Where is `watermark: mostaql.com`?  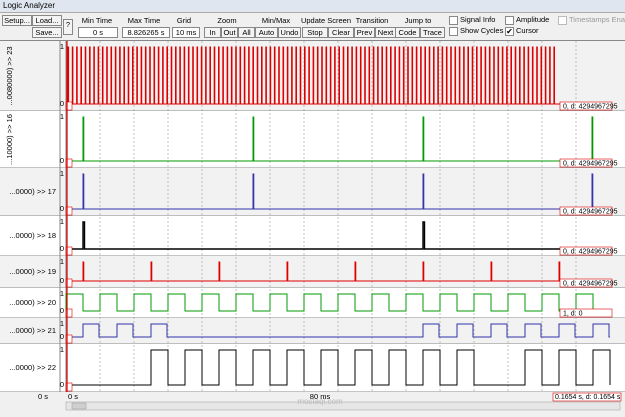
watermark: mostaql.com is located at coordinates (320, 401).